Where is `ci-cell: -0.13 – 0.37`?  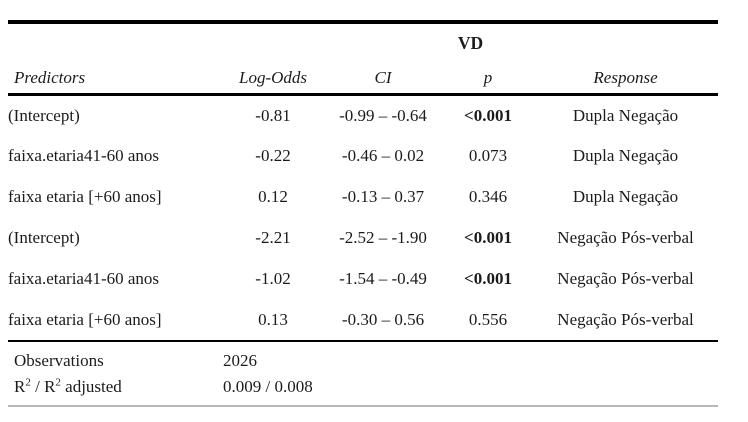 ci-cell: -0.13 – 0.37 is located at coordinates (383, 196).